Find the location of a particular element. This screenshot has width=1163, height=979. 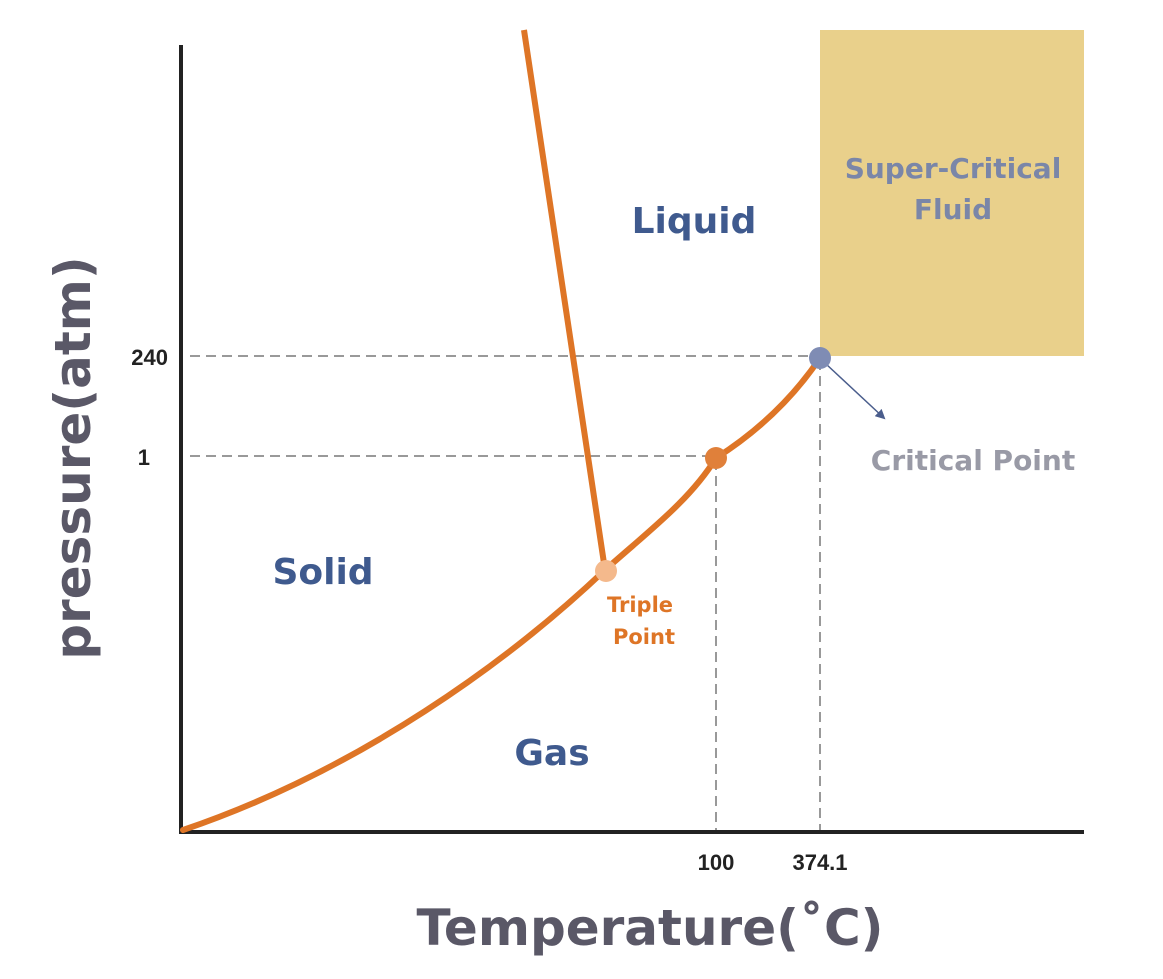

critical-point-arrow is located at coordinates (855, 391).